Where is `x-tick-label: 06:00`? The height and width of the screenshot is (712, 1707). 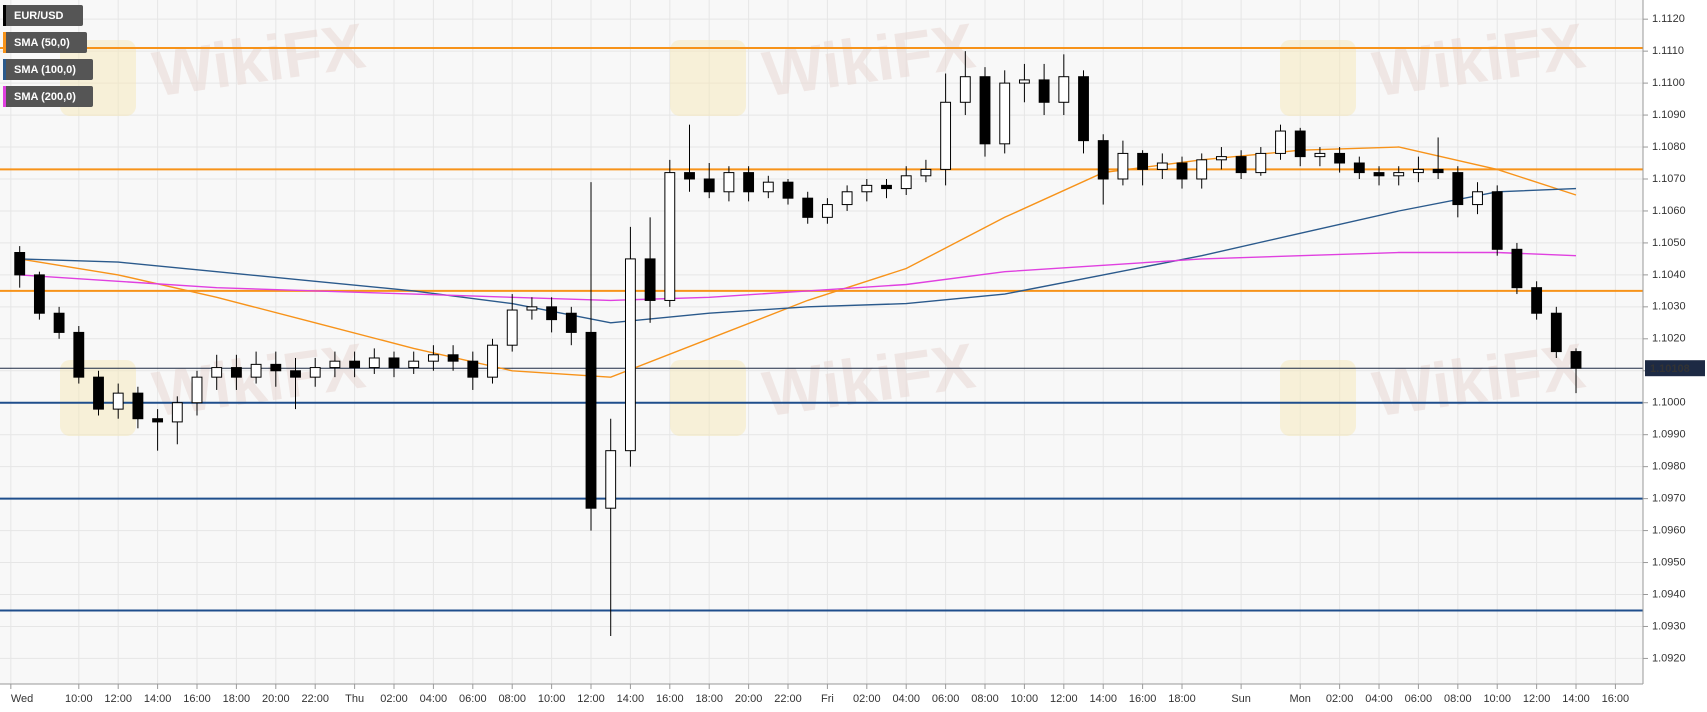
x-tick-label: 06:00 is located at coordinates (946, 699).